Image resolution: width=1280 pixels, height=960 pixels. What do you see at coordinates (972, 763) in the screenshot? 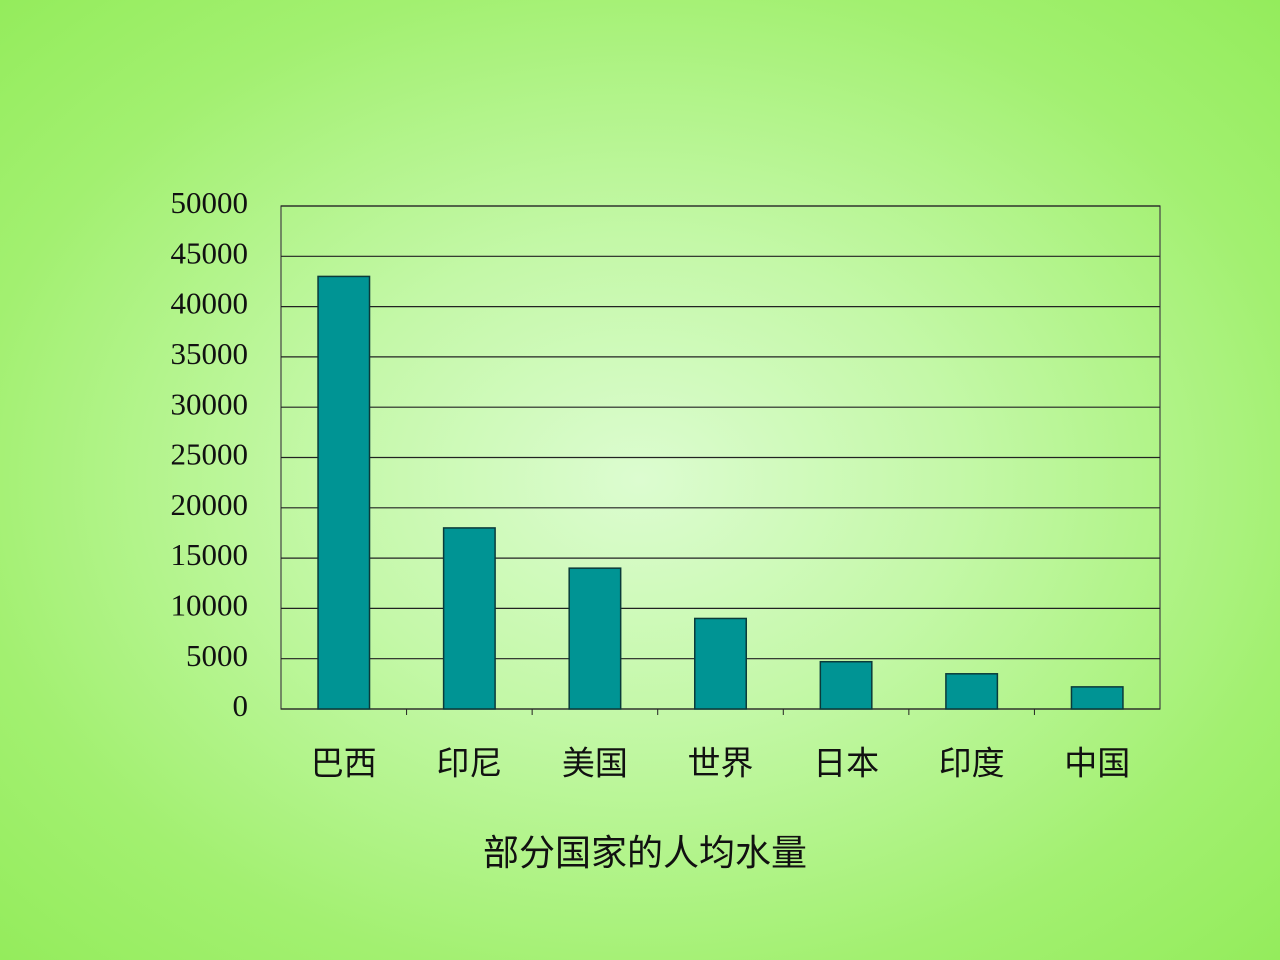
I see `x-tick-label: 印度` at bounding box center [972, 763].